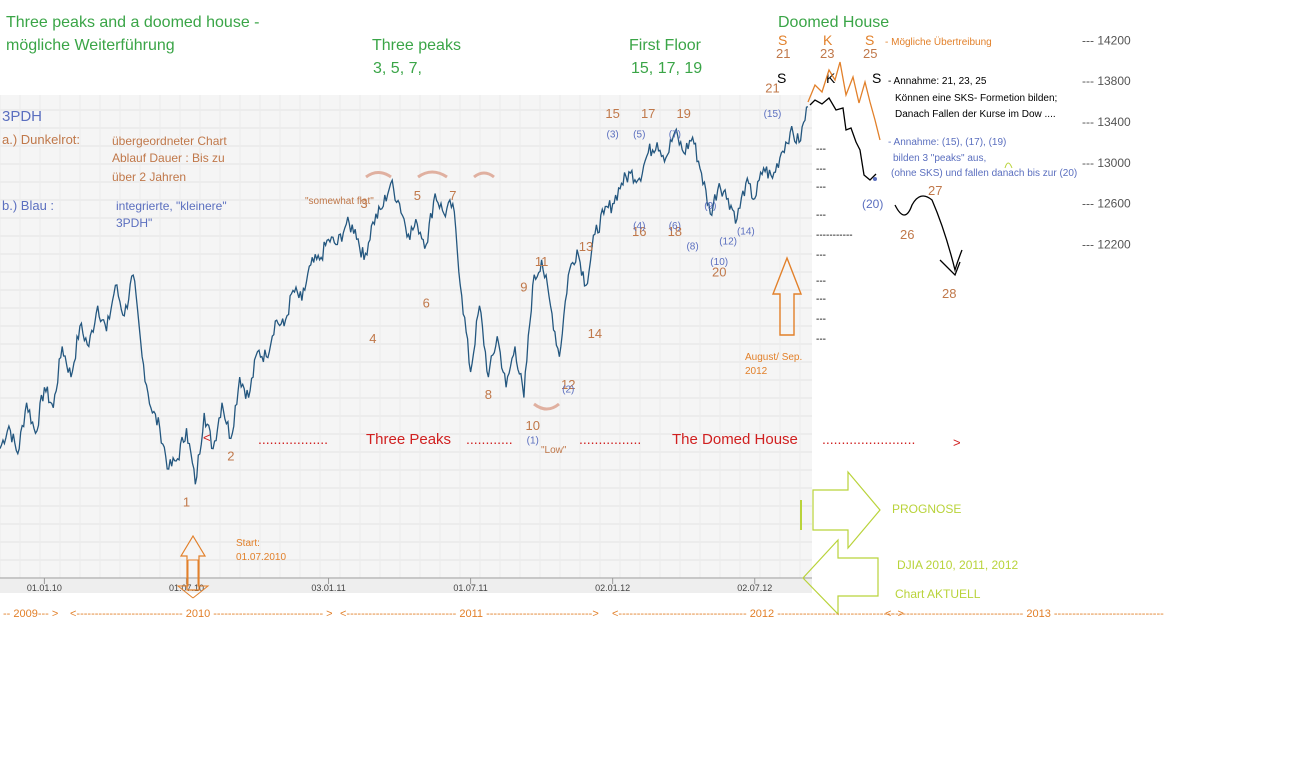  I want to click on timeline-2009: -- 2009--- >, so click(30, 614).